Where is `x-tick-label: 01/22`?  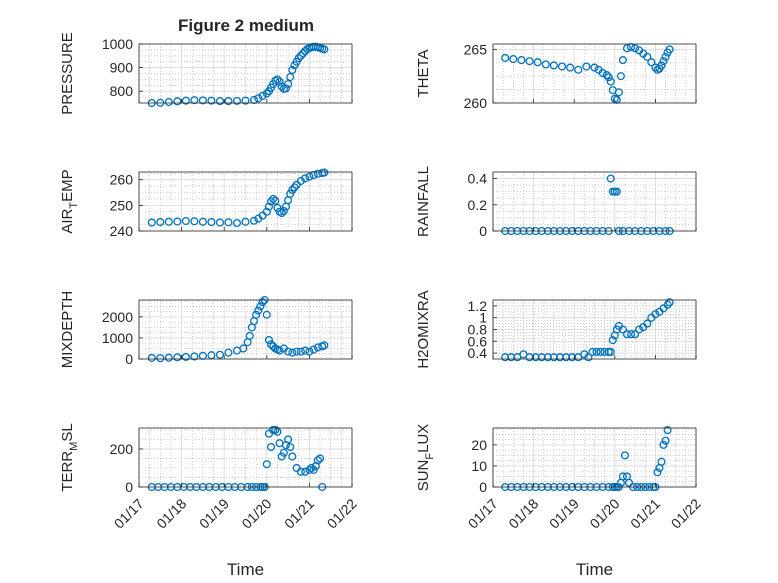 x-tick-label: 01/22 is located at coordinates (342, 513).